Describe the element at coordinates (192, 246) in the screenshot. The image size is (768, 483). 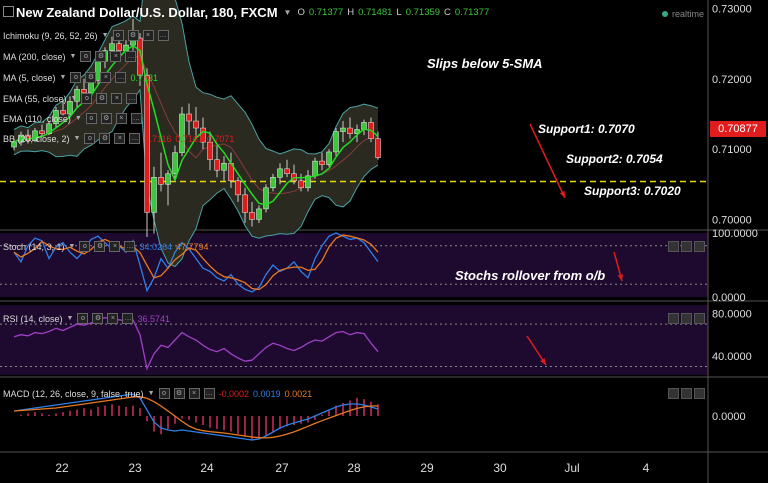
I see `stoch-d-value: 47.7794` at that location.